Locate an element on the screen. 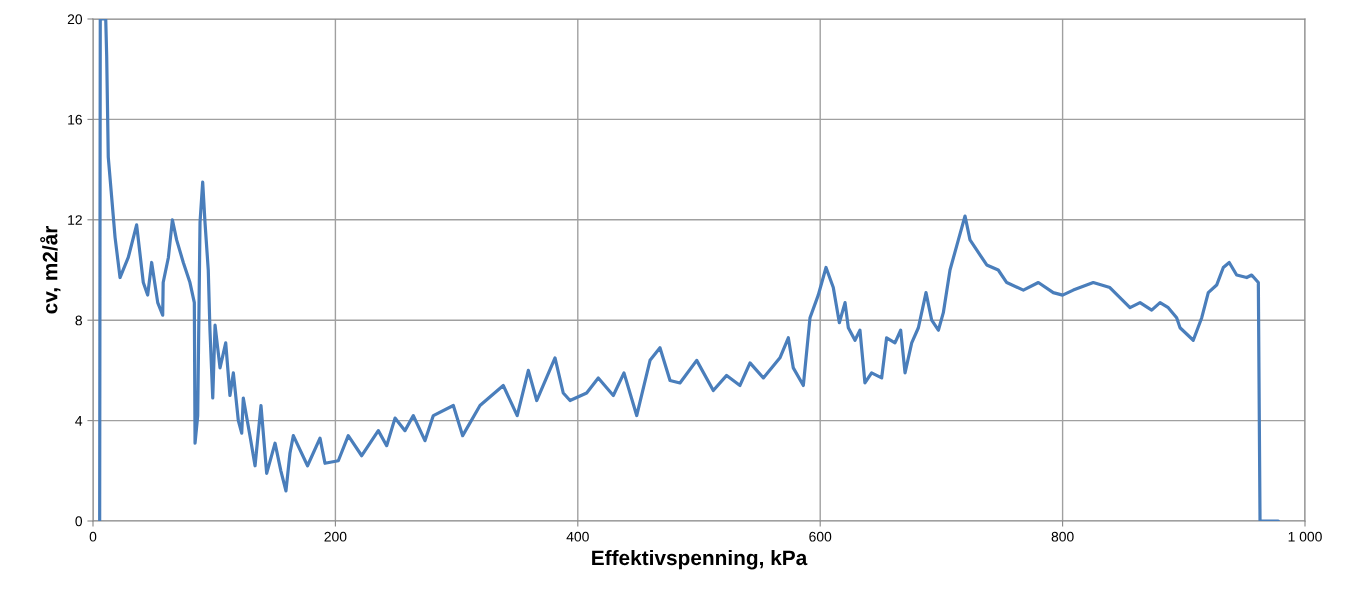 This screenshot has width=1360, height=601. x-tick-label: 0 is located at coordinates (93, 536).